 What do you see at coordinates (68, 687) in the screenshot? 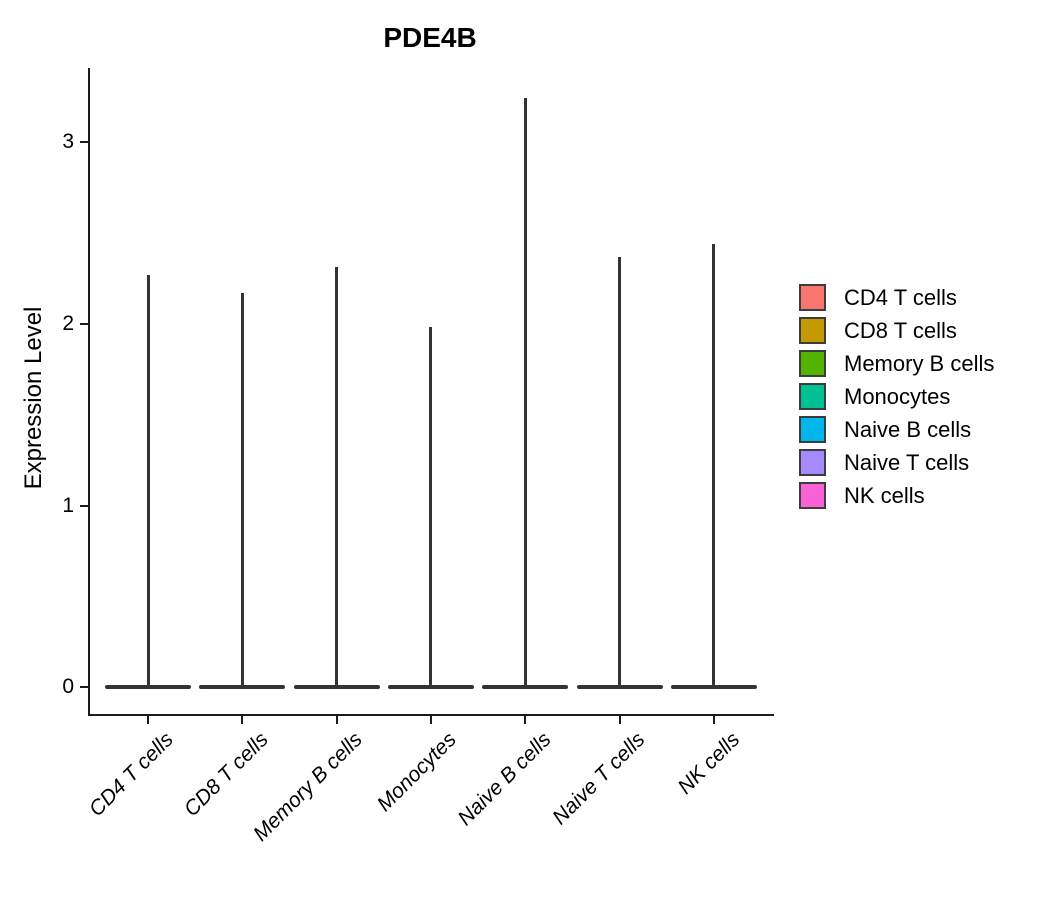
I see `y-tick-label: 0` at bounding box center [68, 687].